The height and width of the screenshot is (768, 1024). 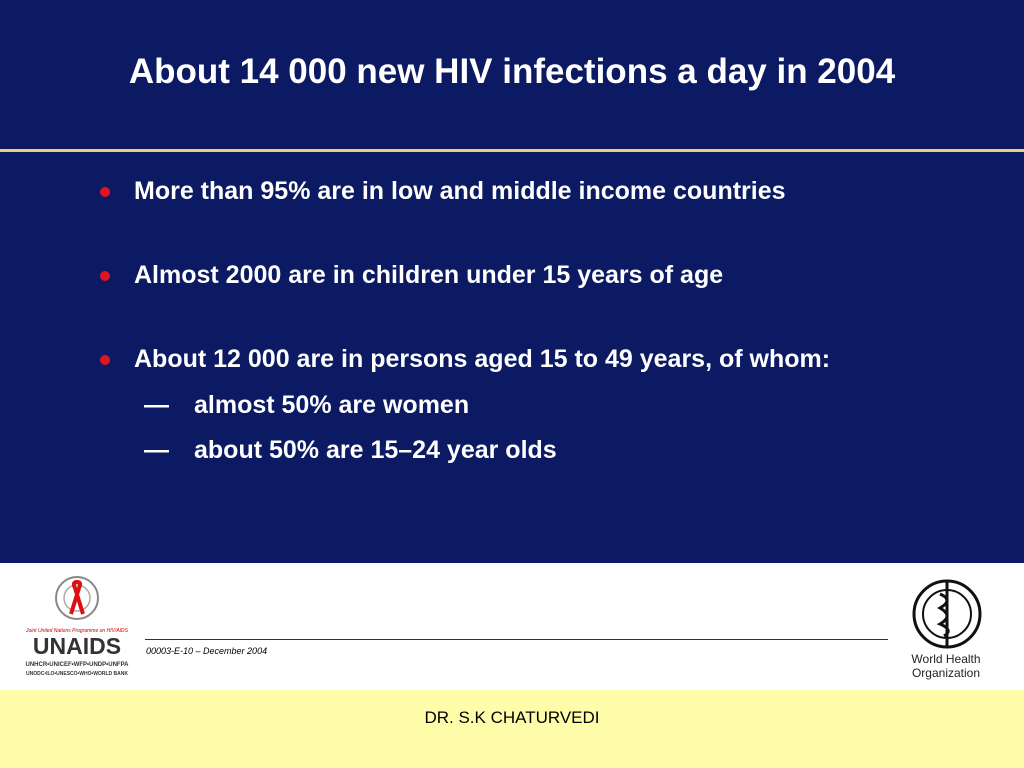 I want to click on sub-bullet: — almost 50% are women, so click(x=524, y=405).